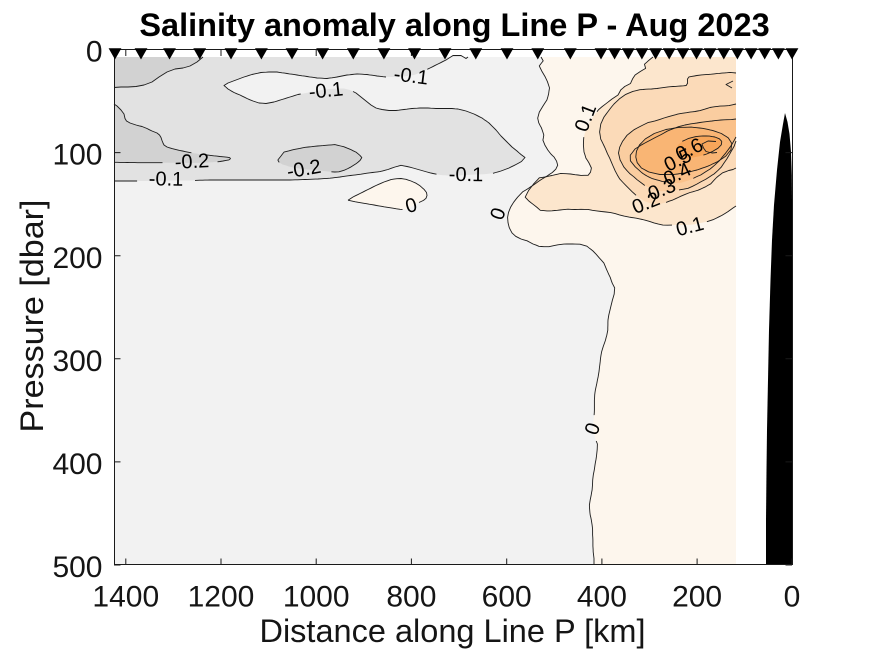  What do you see at coordinates (32, 316) in the screenshot?
I see `svg-text: Pressure [dbar]` at bounding box center [32, 316].